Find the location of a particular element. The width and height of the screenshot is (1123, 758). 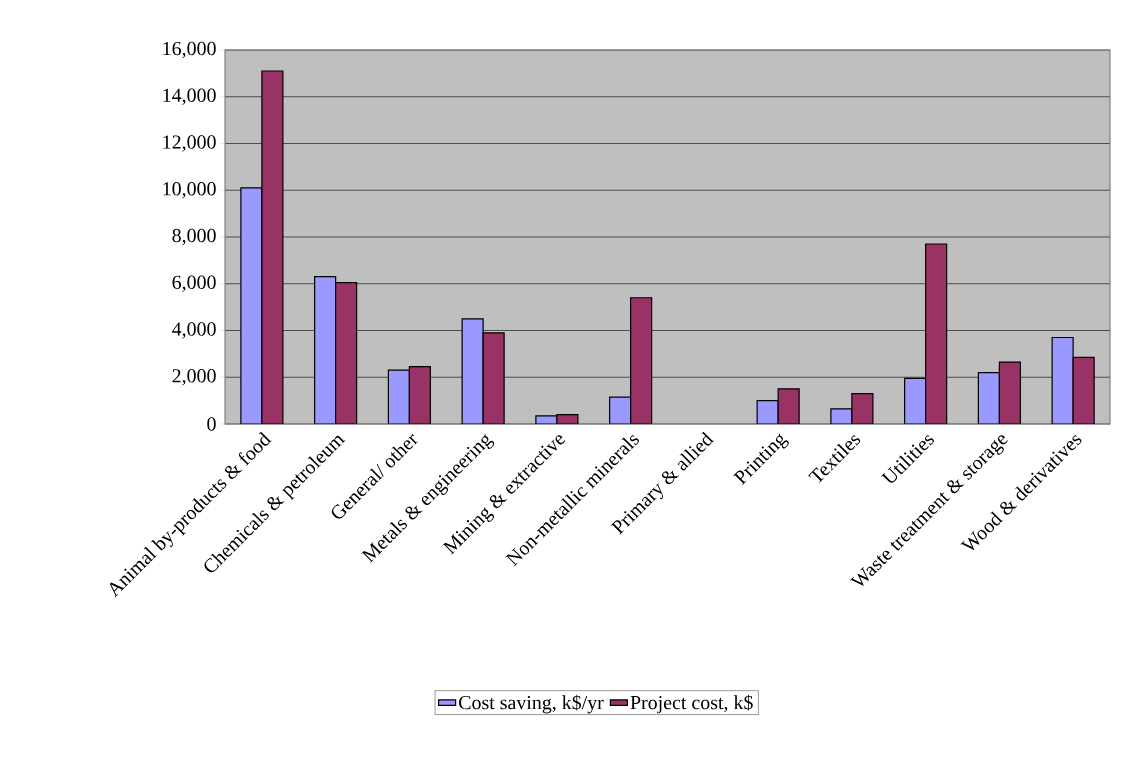

y-tick-label: 16,000 is located at coordinates (189, 50).